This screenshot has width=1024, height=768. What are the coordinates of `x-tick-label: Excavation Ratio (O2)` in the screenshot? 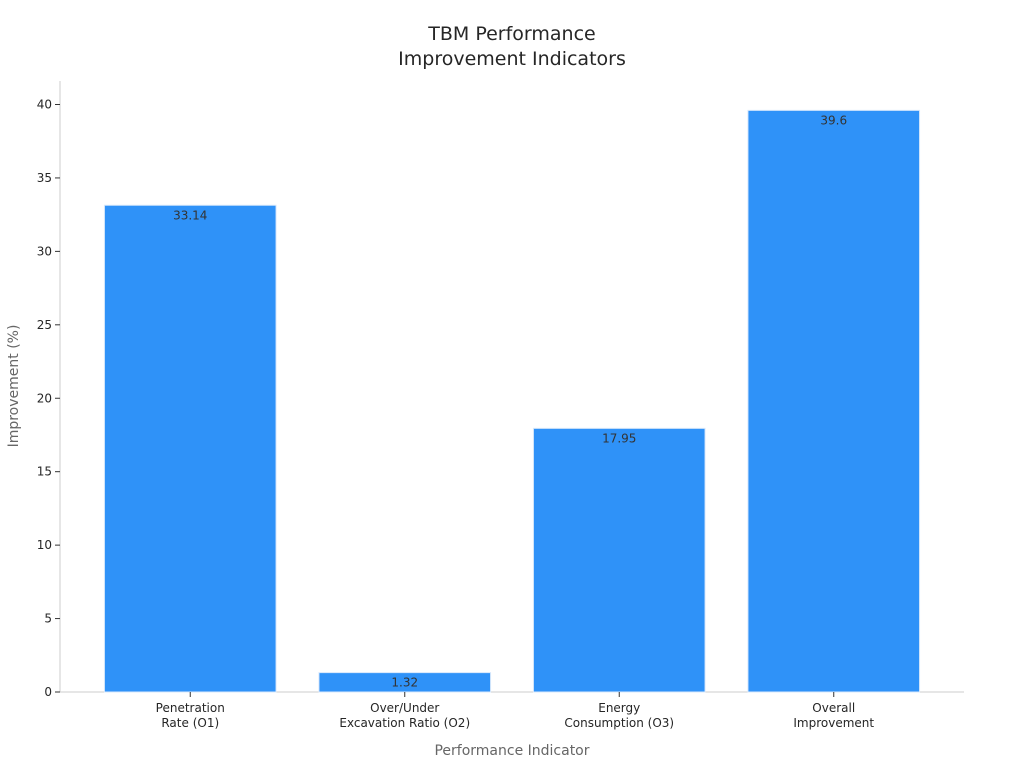 It's located at (404, 723).